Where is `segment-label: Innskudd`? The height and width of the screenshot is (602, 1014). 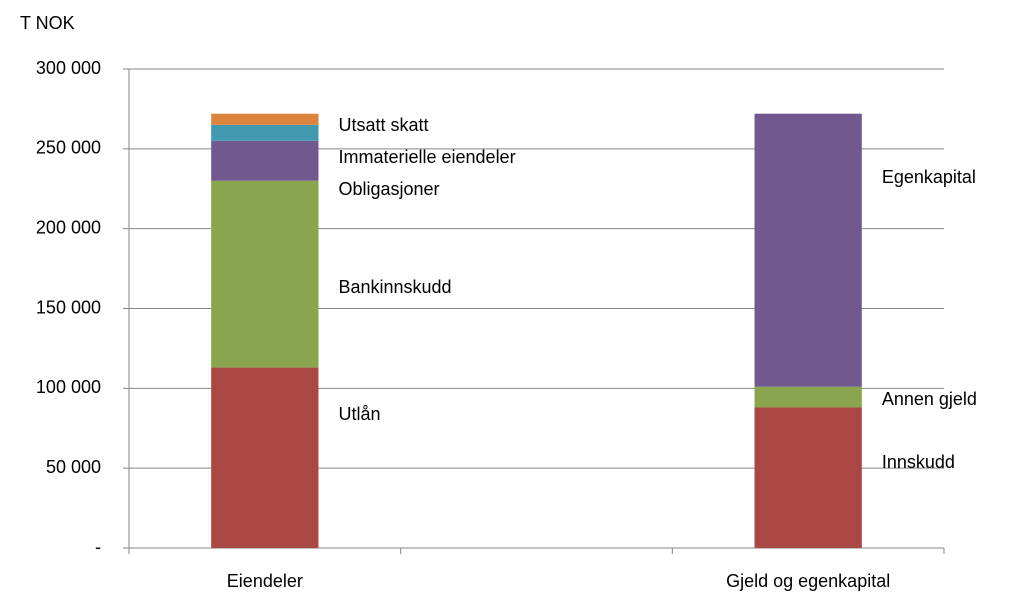 segment-label: Innskudd is located at coordinates (918, 462).